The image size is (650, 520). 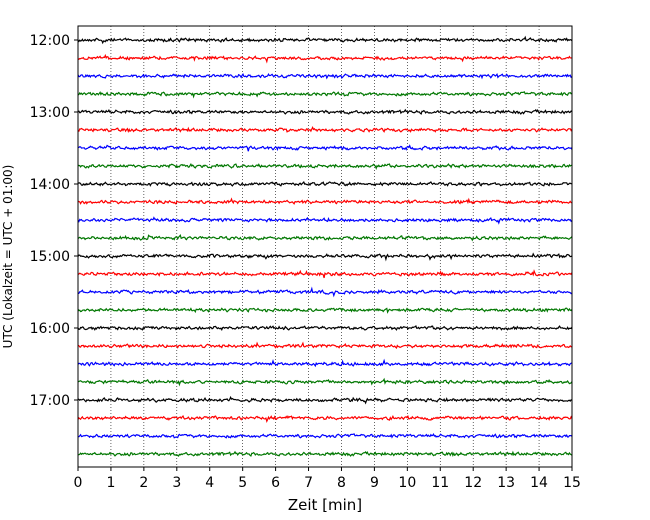 What do you see at coordinates (78, 483) in the screenshot?
I see `x-tick-label: 0` at bounding box center [78, 483].